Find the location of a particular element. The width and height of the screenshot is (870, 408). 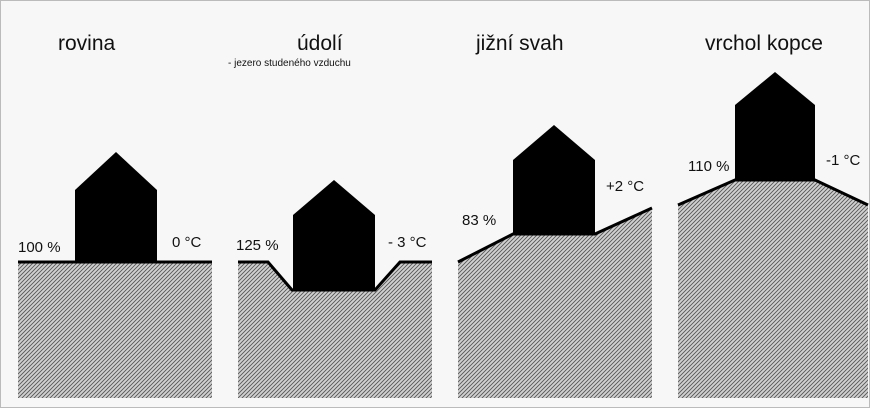

percent-label: 83 % is located at coordinates (479, 220).